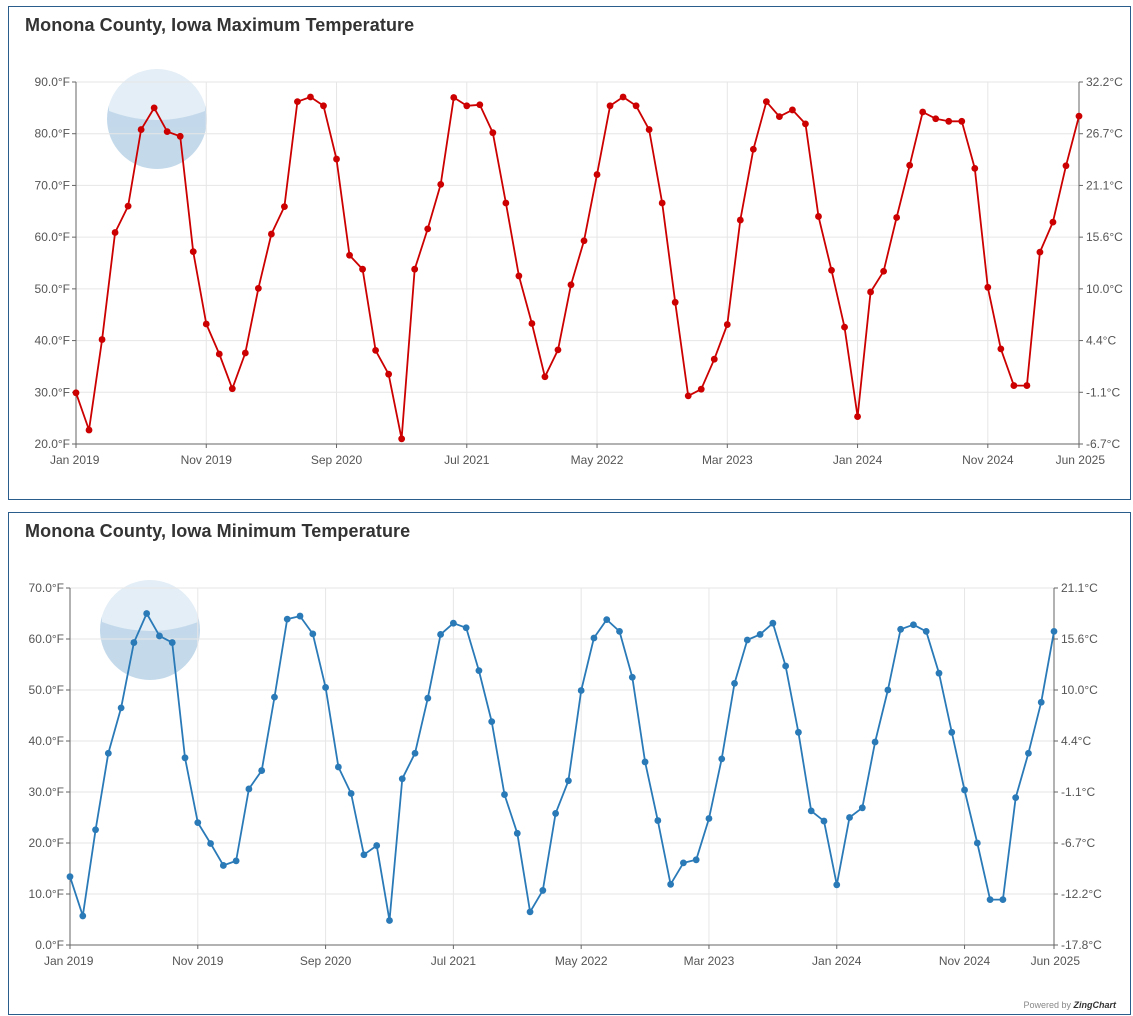  I want to click on x-tick-label: Mar 2023, so click(727, 460).